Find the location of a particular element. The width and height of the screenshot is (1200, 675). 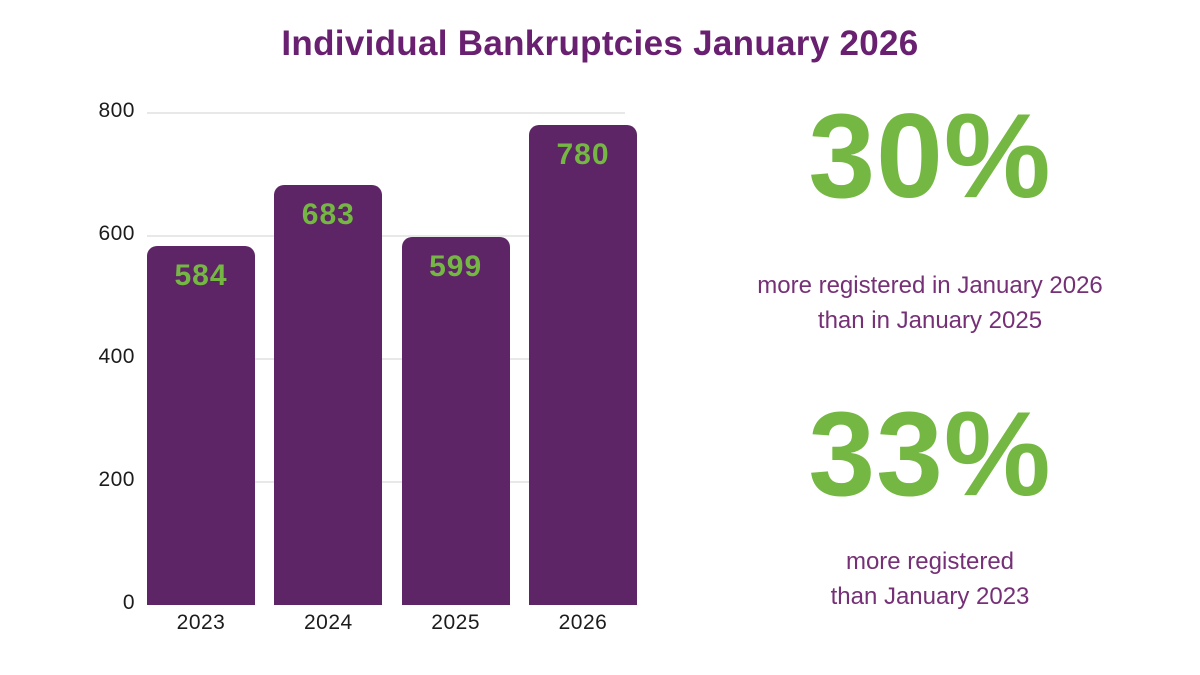

x-tick-label-2023: 2023 is located at coordinates (201, 622).